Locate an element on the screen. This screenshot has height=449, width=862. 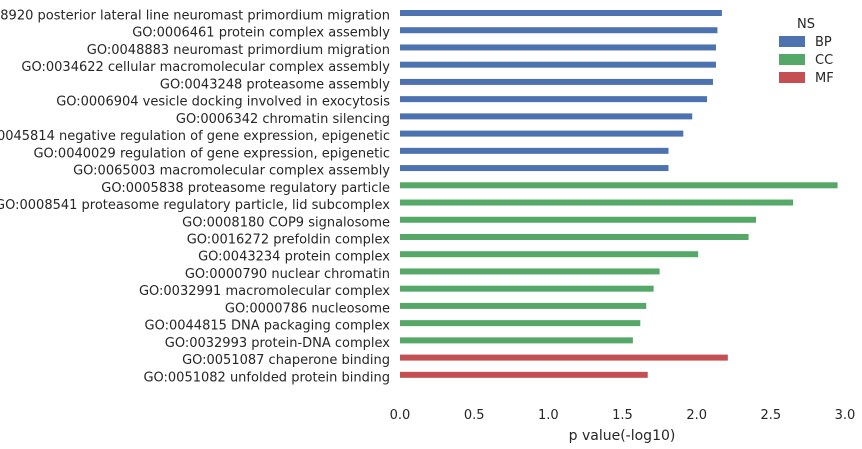
x-tick-label: 2.0 is located at coordinates (696, 415).